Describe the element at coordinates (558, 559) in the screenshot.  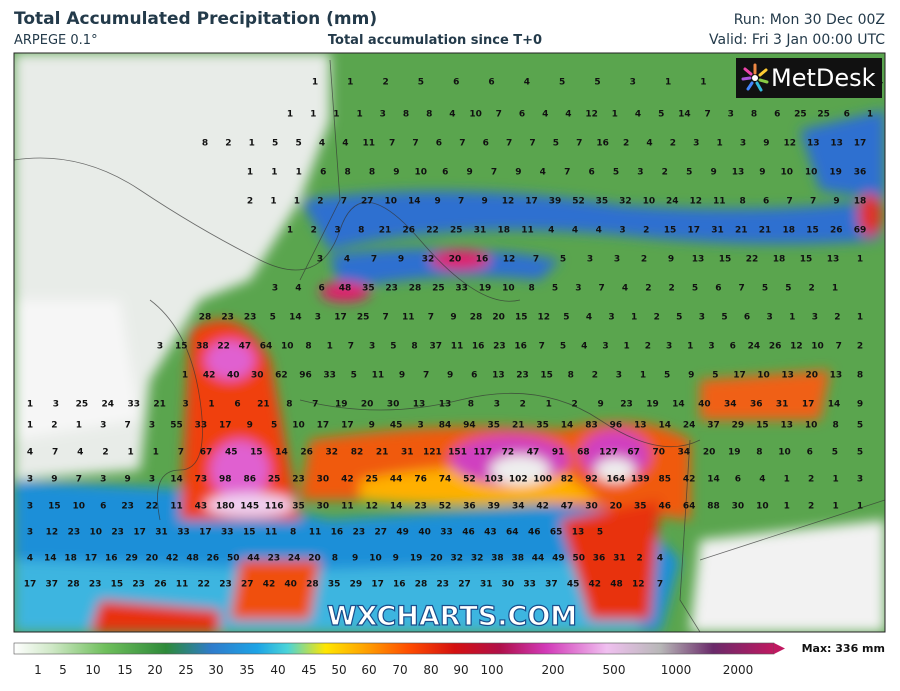
I see `grid-value: 49` at that location.